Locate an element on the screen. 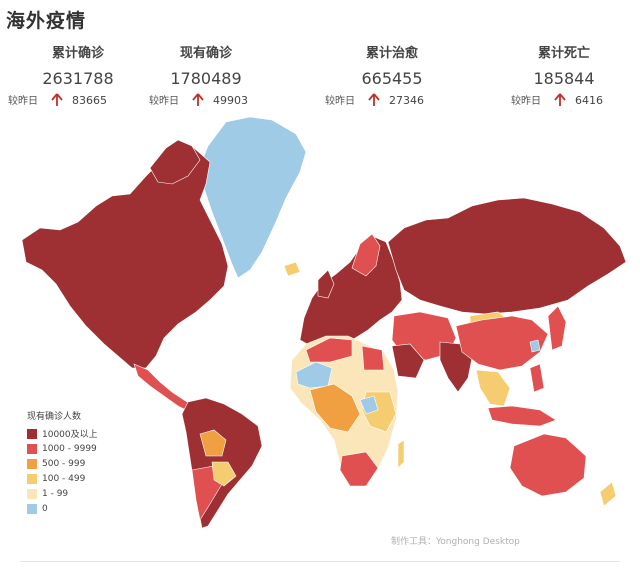 This screenshot has width=640, height=571. legend-item: 1000 - 9999 is located at coordinates (62, 448).